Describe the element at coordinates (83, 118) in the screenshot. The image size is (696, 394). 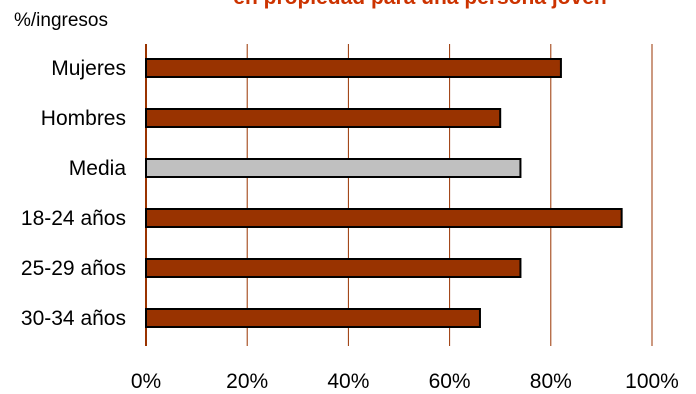
I see `category-label-1: Hombres` at that location.